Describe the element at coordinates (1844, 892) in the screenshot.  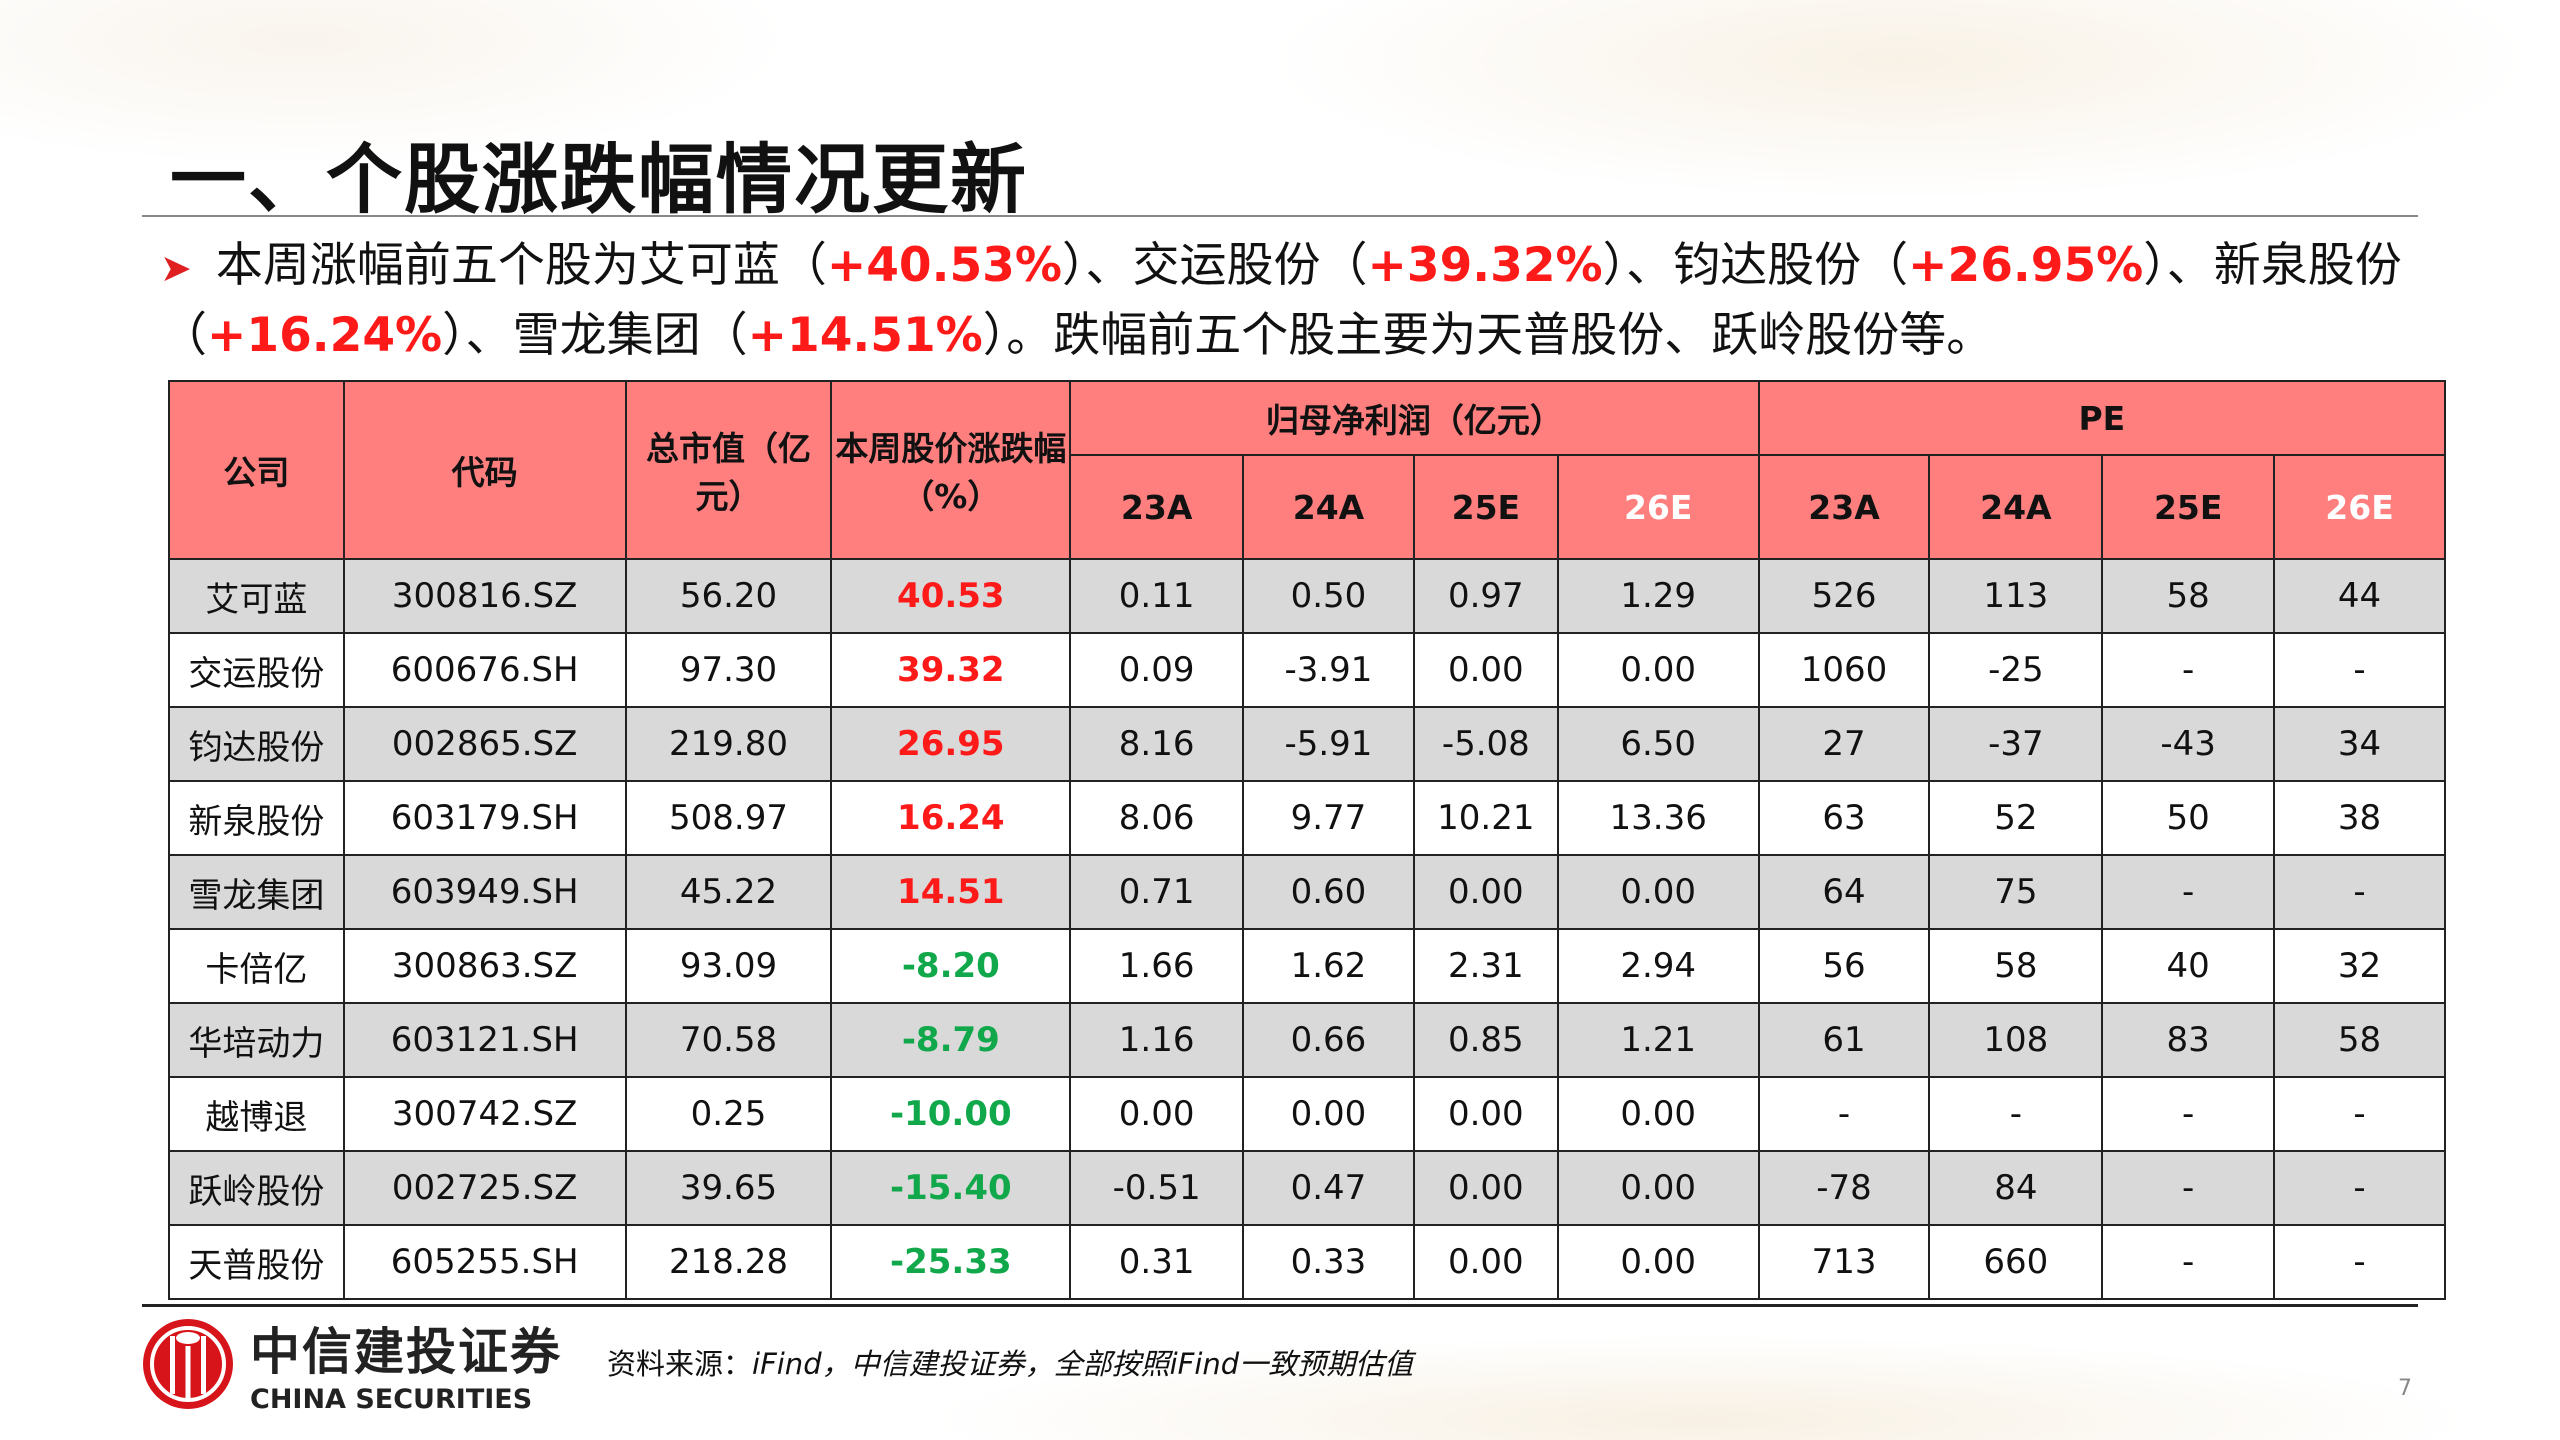
I see `table-cell: 64` at that location.